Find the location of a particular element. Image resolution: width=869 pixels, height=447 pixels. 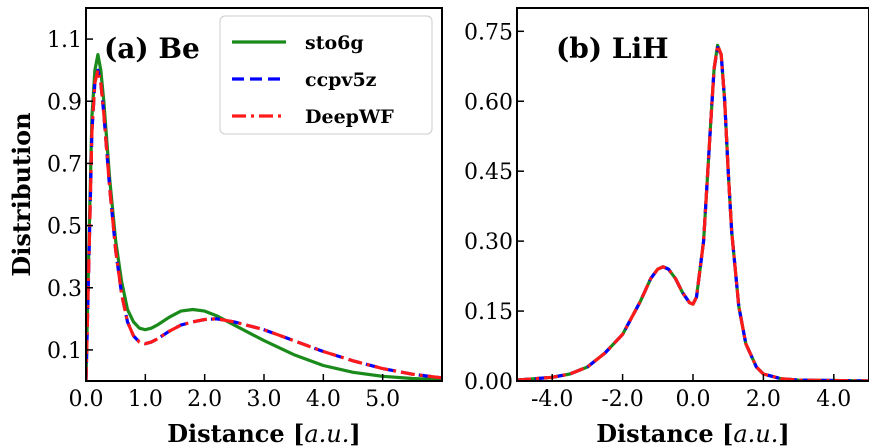

legend-label-deepwf: DeepWF is located at coordinates (349, 117).